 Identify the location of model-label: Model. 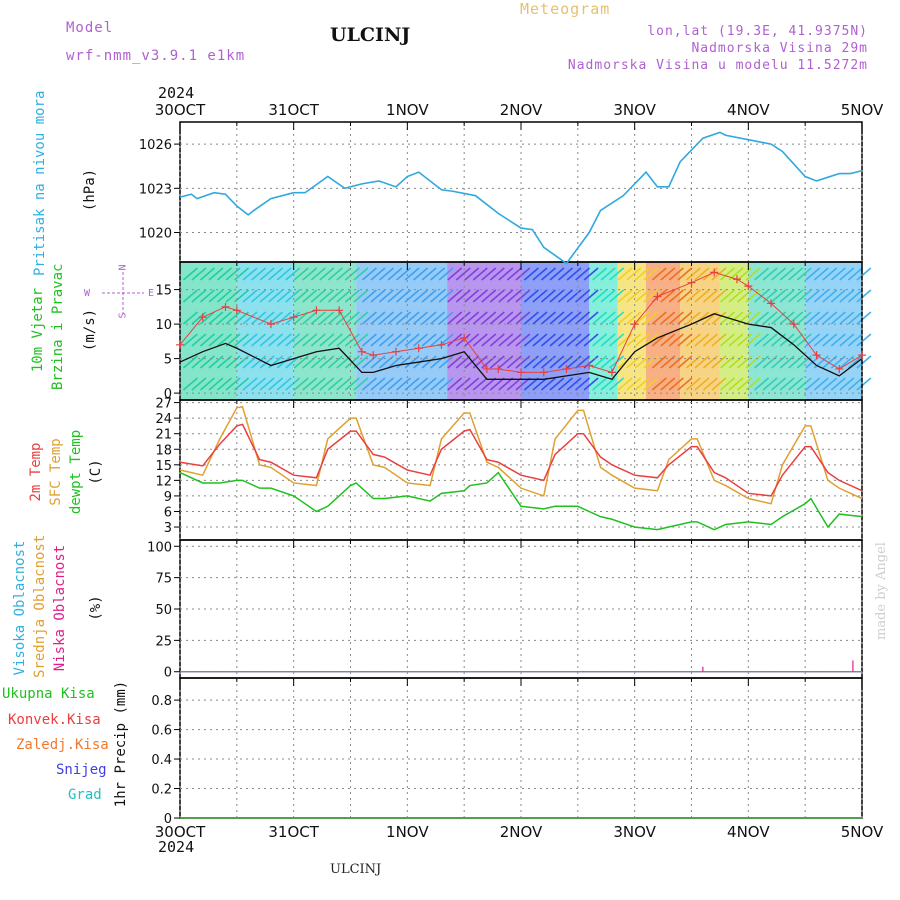
(90, 28).